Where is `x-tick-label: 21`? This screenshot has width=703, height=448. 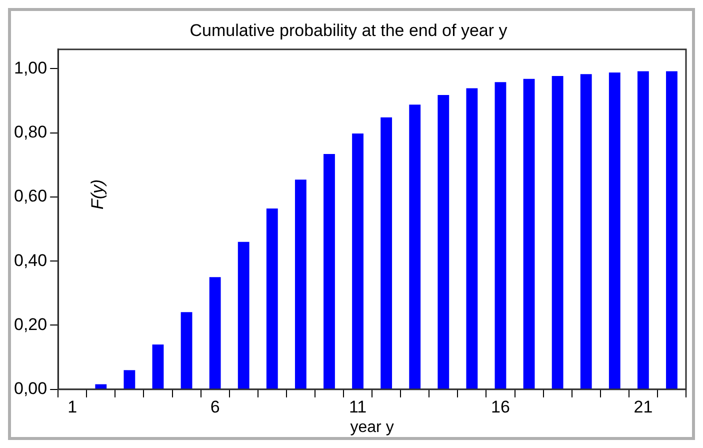
x-tick-label: 21 is located at coordinates (643, 406).